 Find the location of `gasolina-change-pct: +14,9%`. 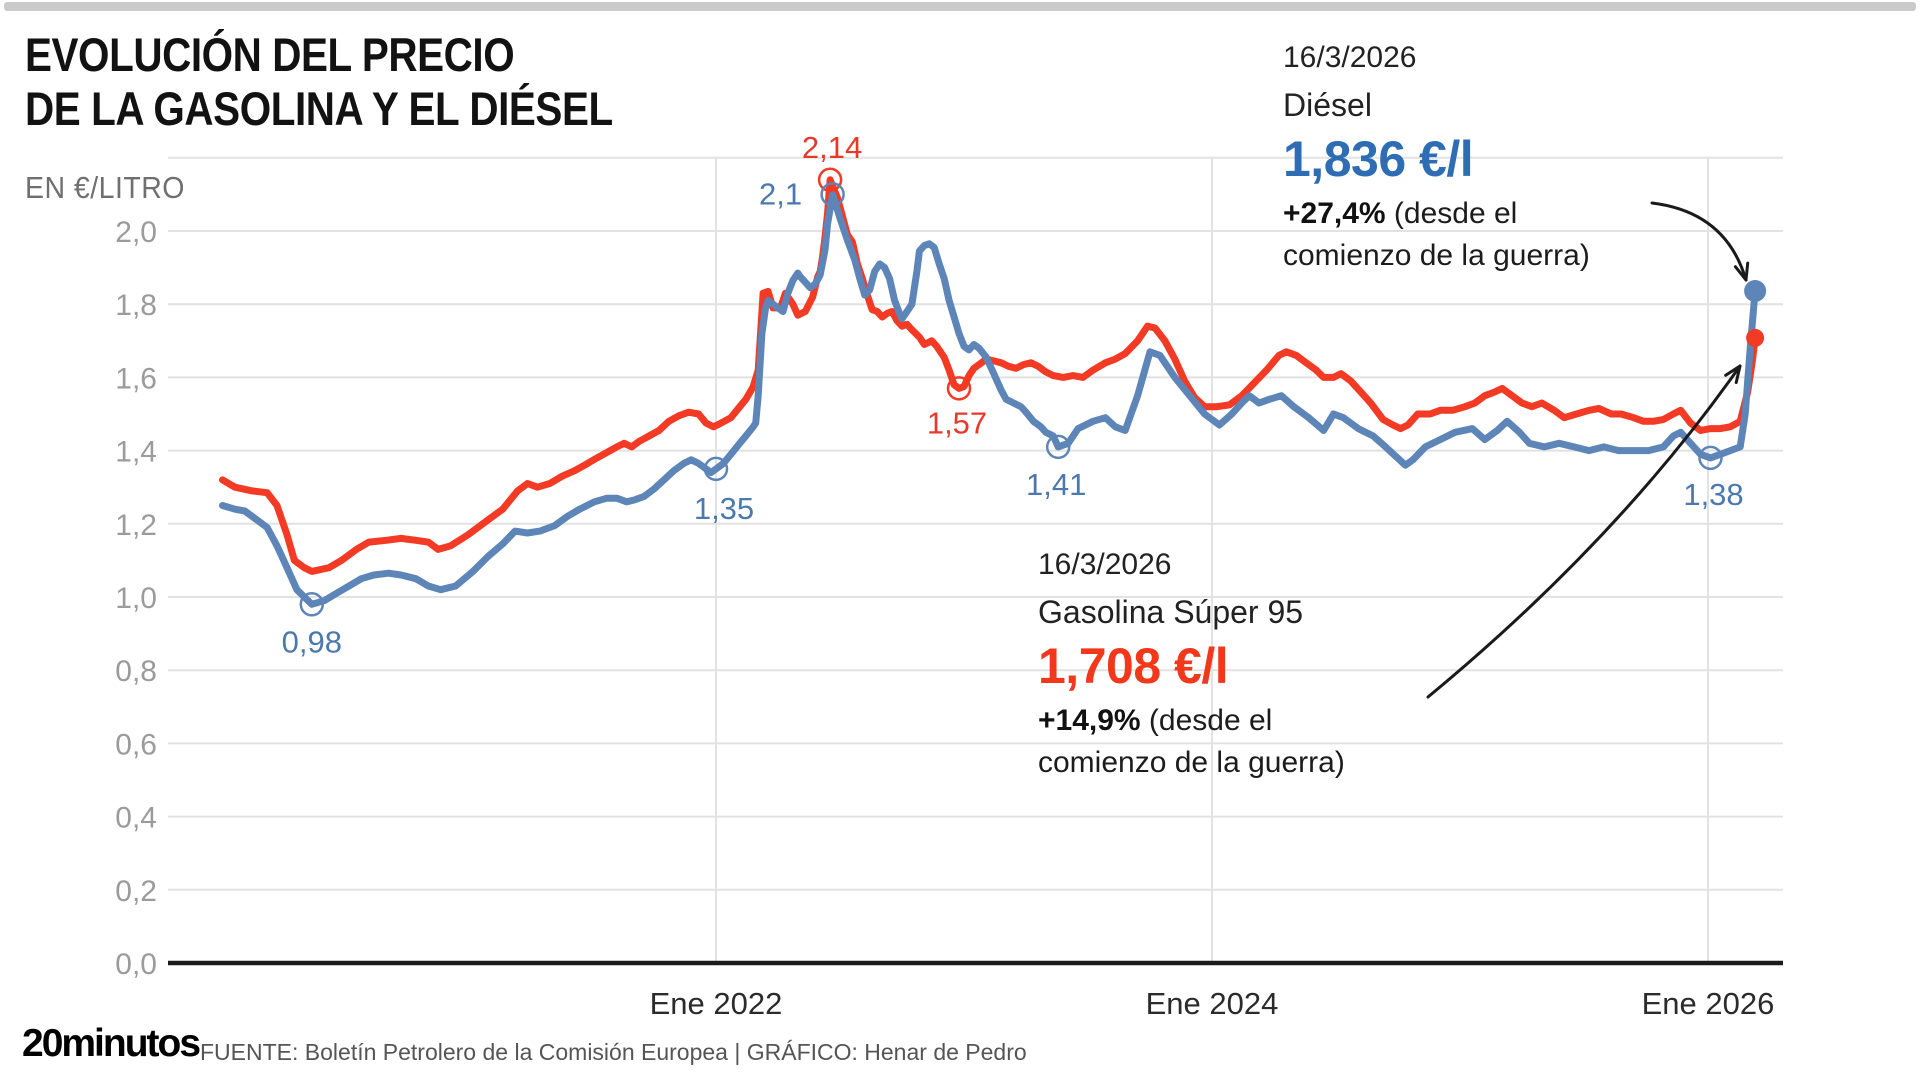

gasolina-change-pct: +14,9% is located at coordinates (1089, 720).